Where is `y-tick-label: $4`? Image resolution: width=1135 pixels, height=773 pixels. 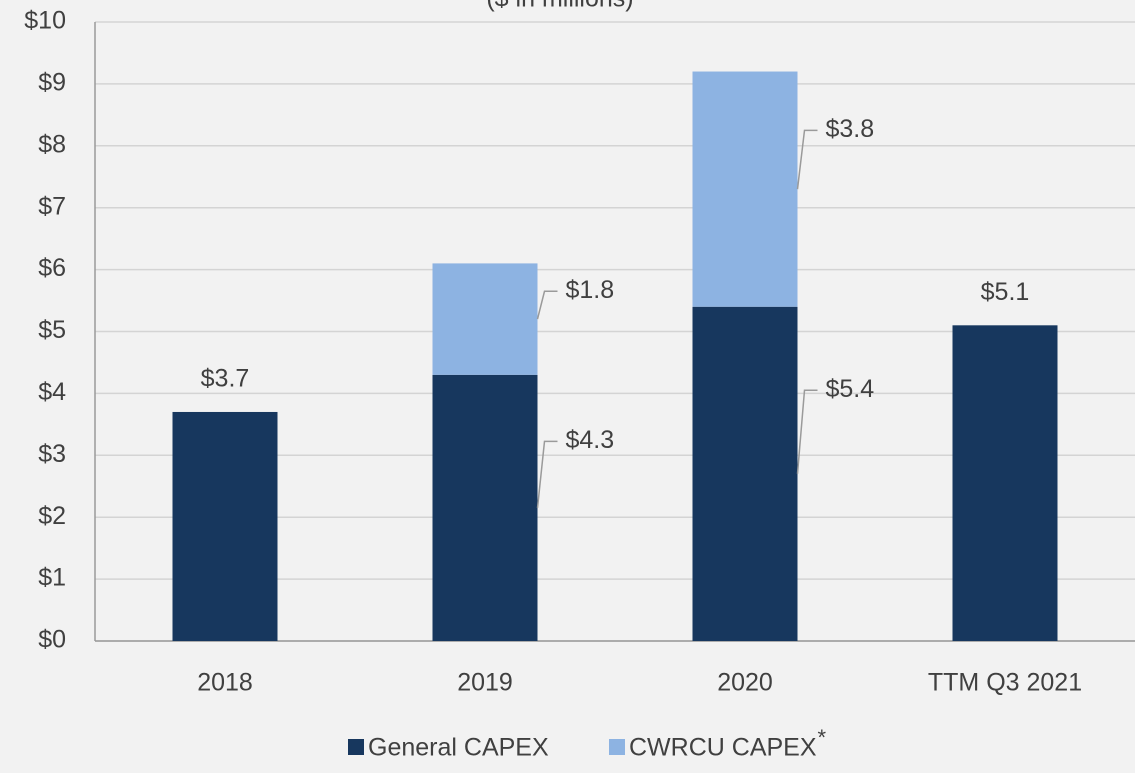 y-tick-label: $4 is located at coordinates (52, 392).